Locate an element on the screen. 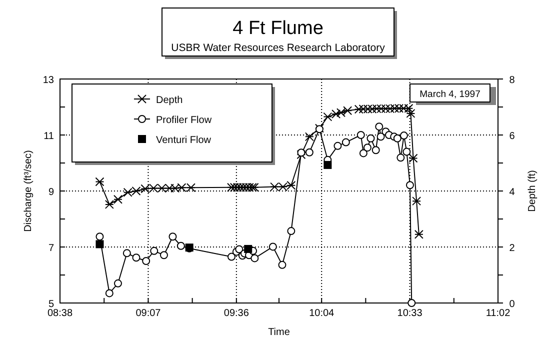 The image size is (548, 342). x-axis-title: Time is located at coordinates (279, 332).